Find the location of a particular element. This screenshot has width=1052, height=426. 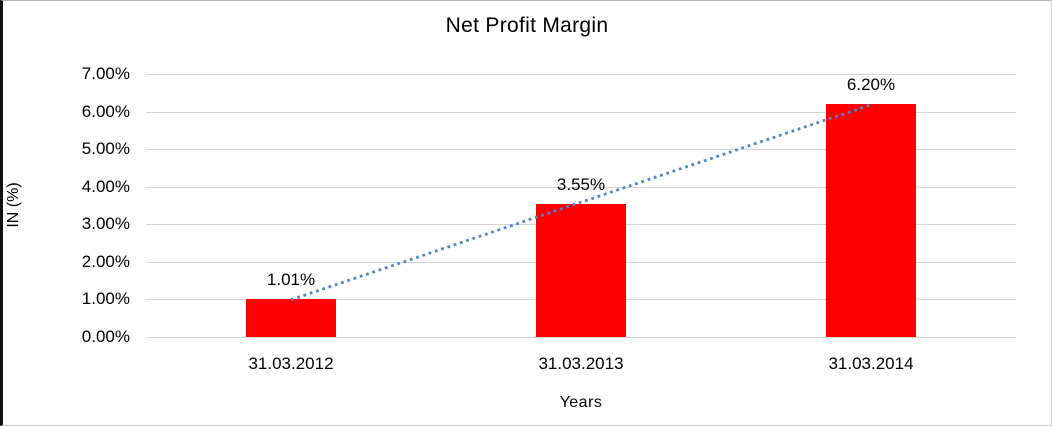

y-tick-label: 1.00% is located at coordinates (105, 299).